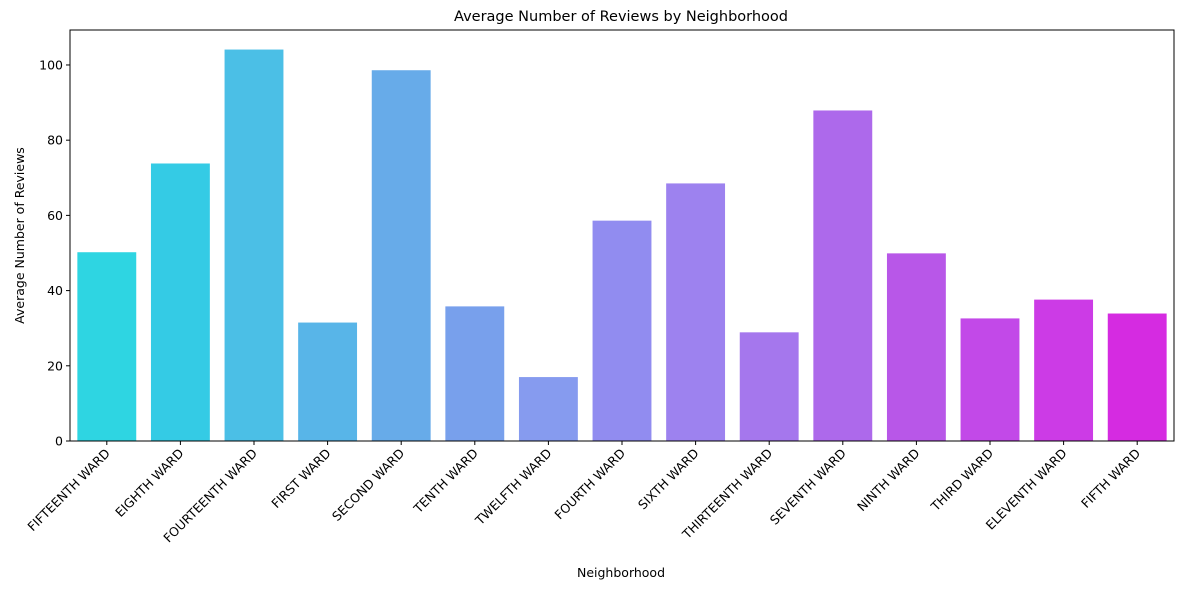  I want to click on bar-tenth-ward, so click(475, 373).